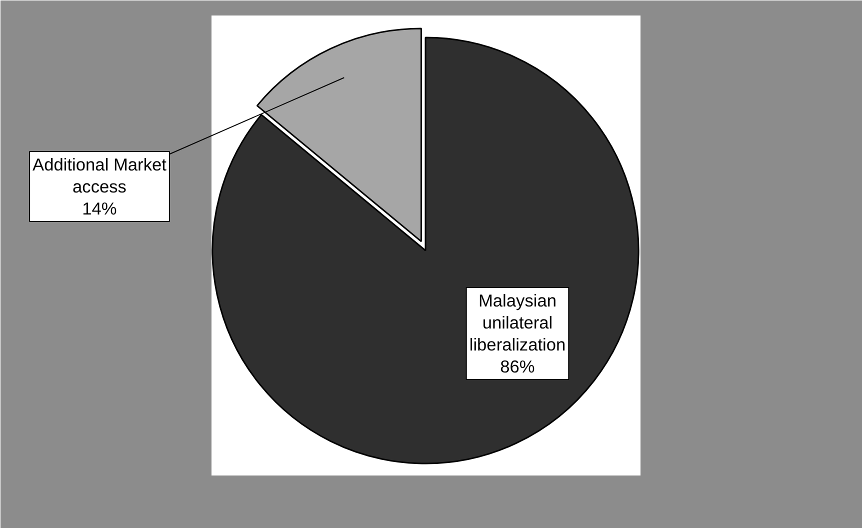 The width and height of the screenshot is (862, 528). What do you see at coordinates (517, 366) in the screenshot?
I see `data-label: 86%` at bounding box center [517, 366].